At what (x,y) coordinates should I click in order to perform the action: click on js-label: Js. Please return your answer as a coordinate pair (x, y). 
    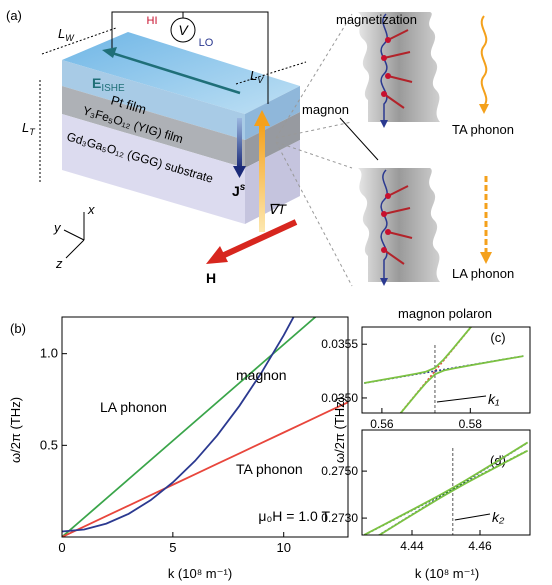
    Looking at the image, I should click on (239, 190).